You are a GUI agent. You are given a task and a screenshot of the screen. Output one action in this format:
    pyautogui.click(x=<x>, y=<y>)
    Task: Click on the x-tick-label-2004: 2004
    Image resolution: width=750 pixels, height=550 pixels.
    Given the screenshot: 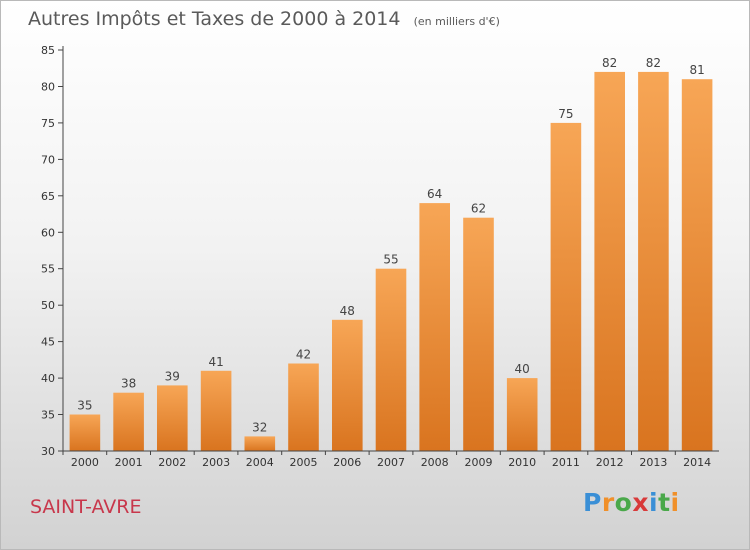 What is the action you would take?
    pyautogui.click(x=260, y=462)
    